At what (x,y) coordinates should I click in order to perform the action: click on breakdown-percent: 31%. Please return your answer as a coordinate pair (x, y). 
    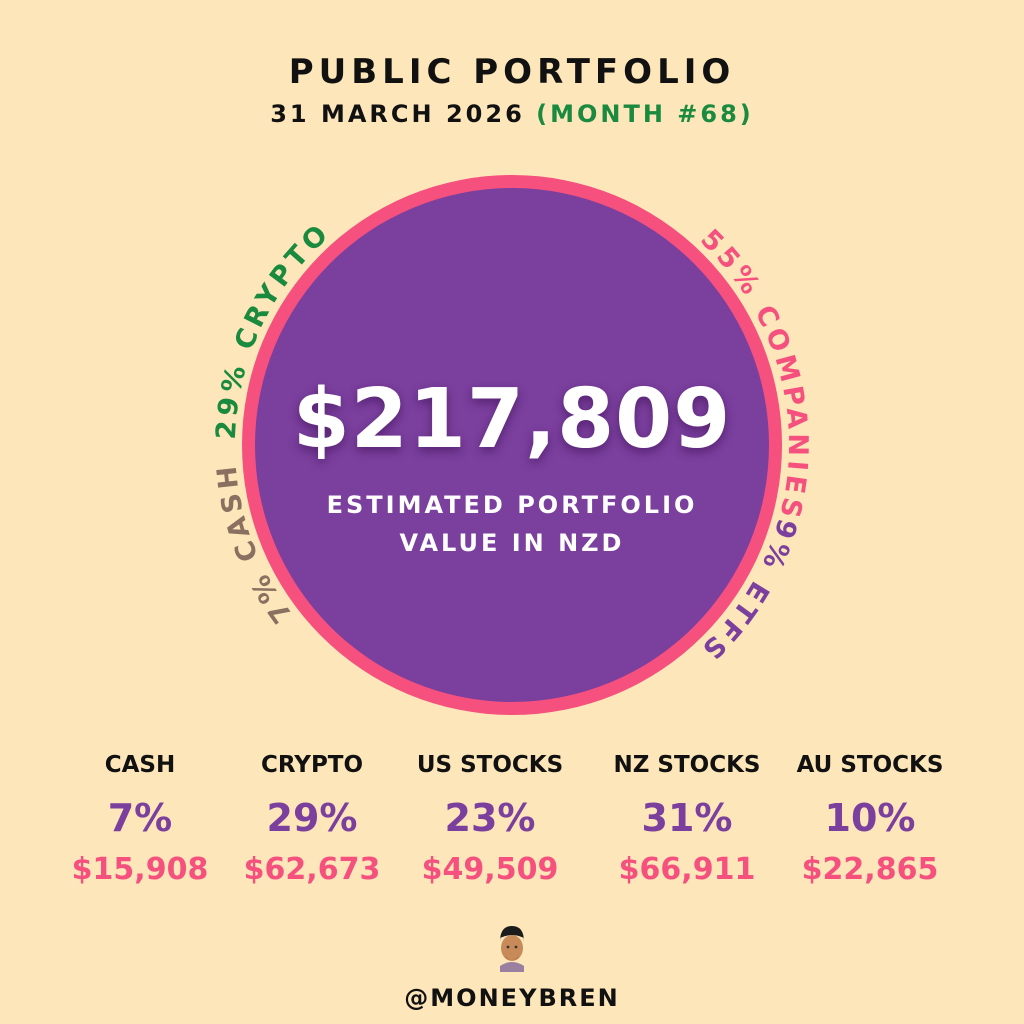
    Looking at the image, I should click on (687, 818).